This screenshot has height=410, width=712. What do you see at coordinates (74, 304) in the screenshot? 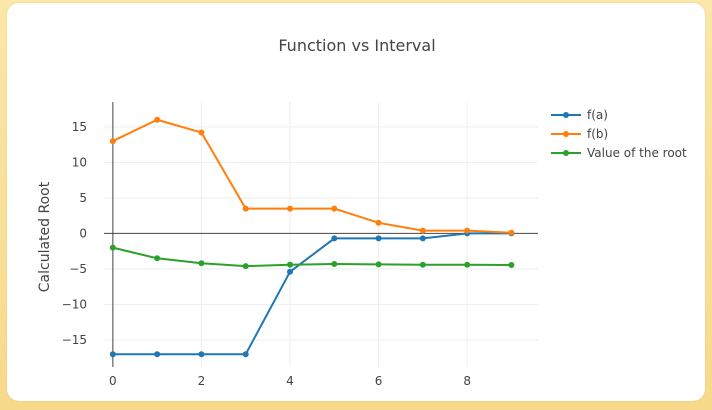
I see `y-tick-label: −10` at bounding box center [74, 304].